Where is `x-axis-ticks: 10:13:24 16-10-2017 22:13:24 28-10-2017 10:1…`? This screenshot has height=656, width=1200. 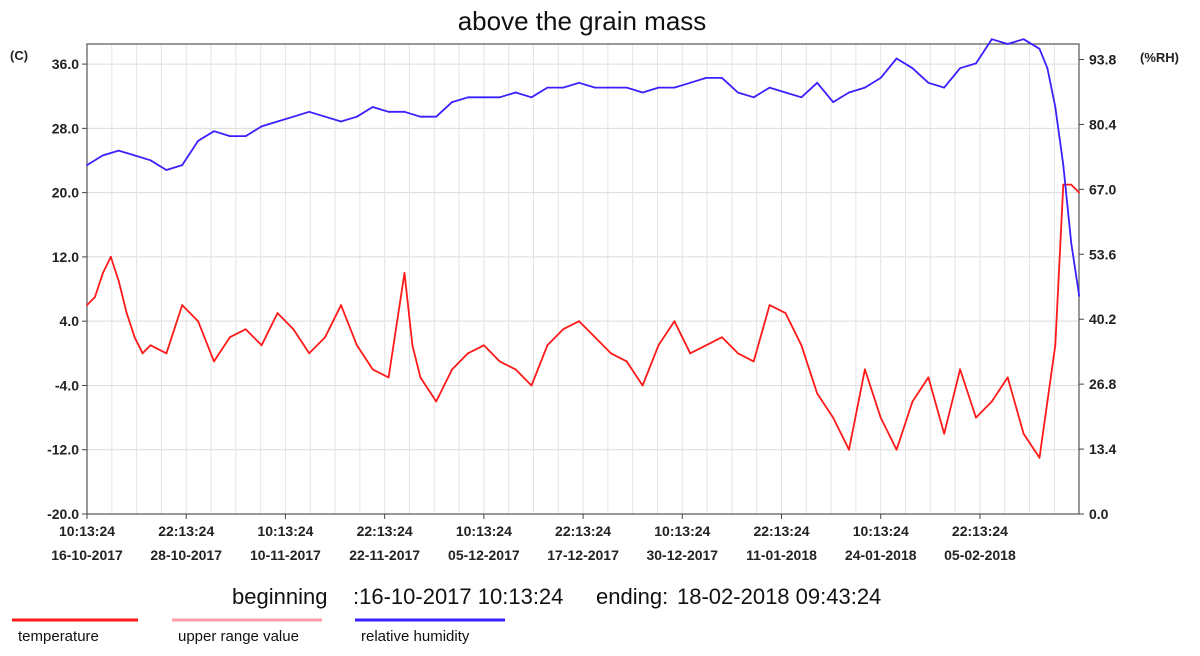
x-axis-ticks: 10:13:24 16-10-2017 22:13:24 28-10-2017 10:1… is located at coordinates (533, 538).